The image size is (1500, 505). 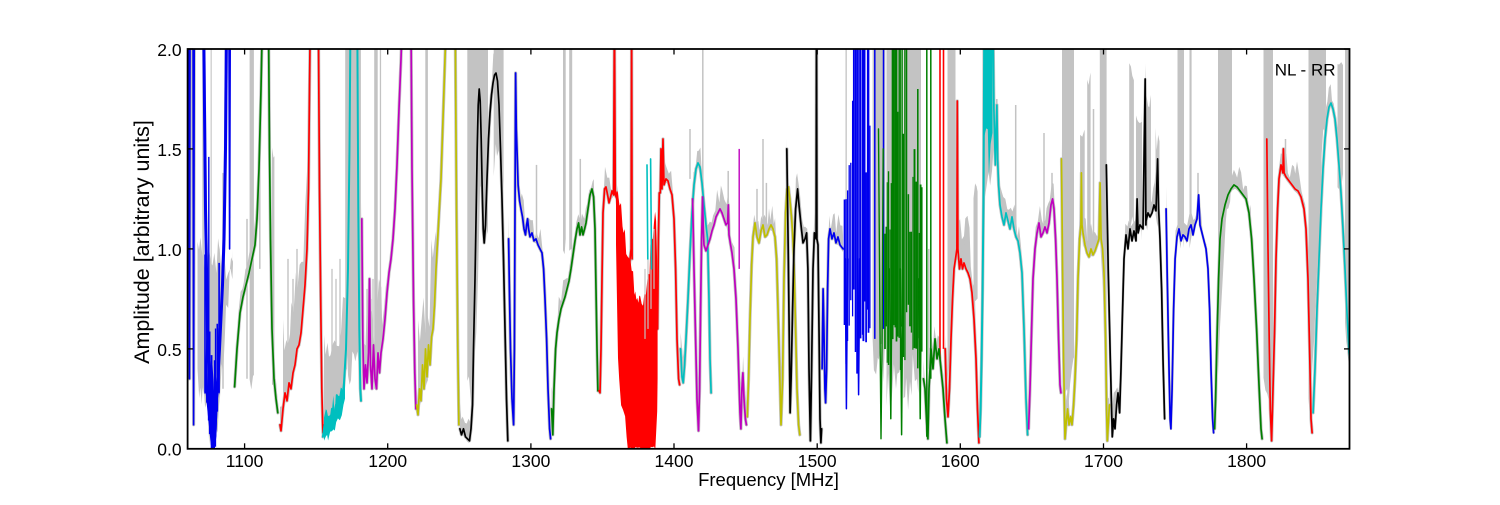 I want to click on svg-text: NL - RR, so click(x=1305, y=70).